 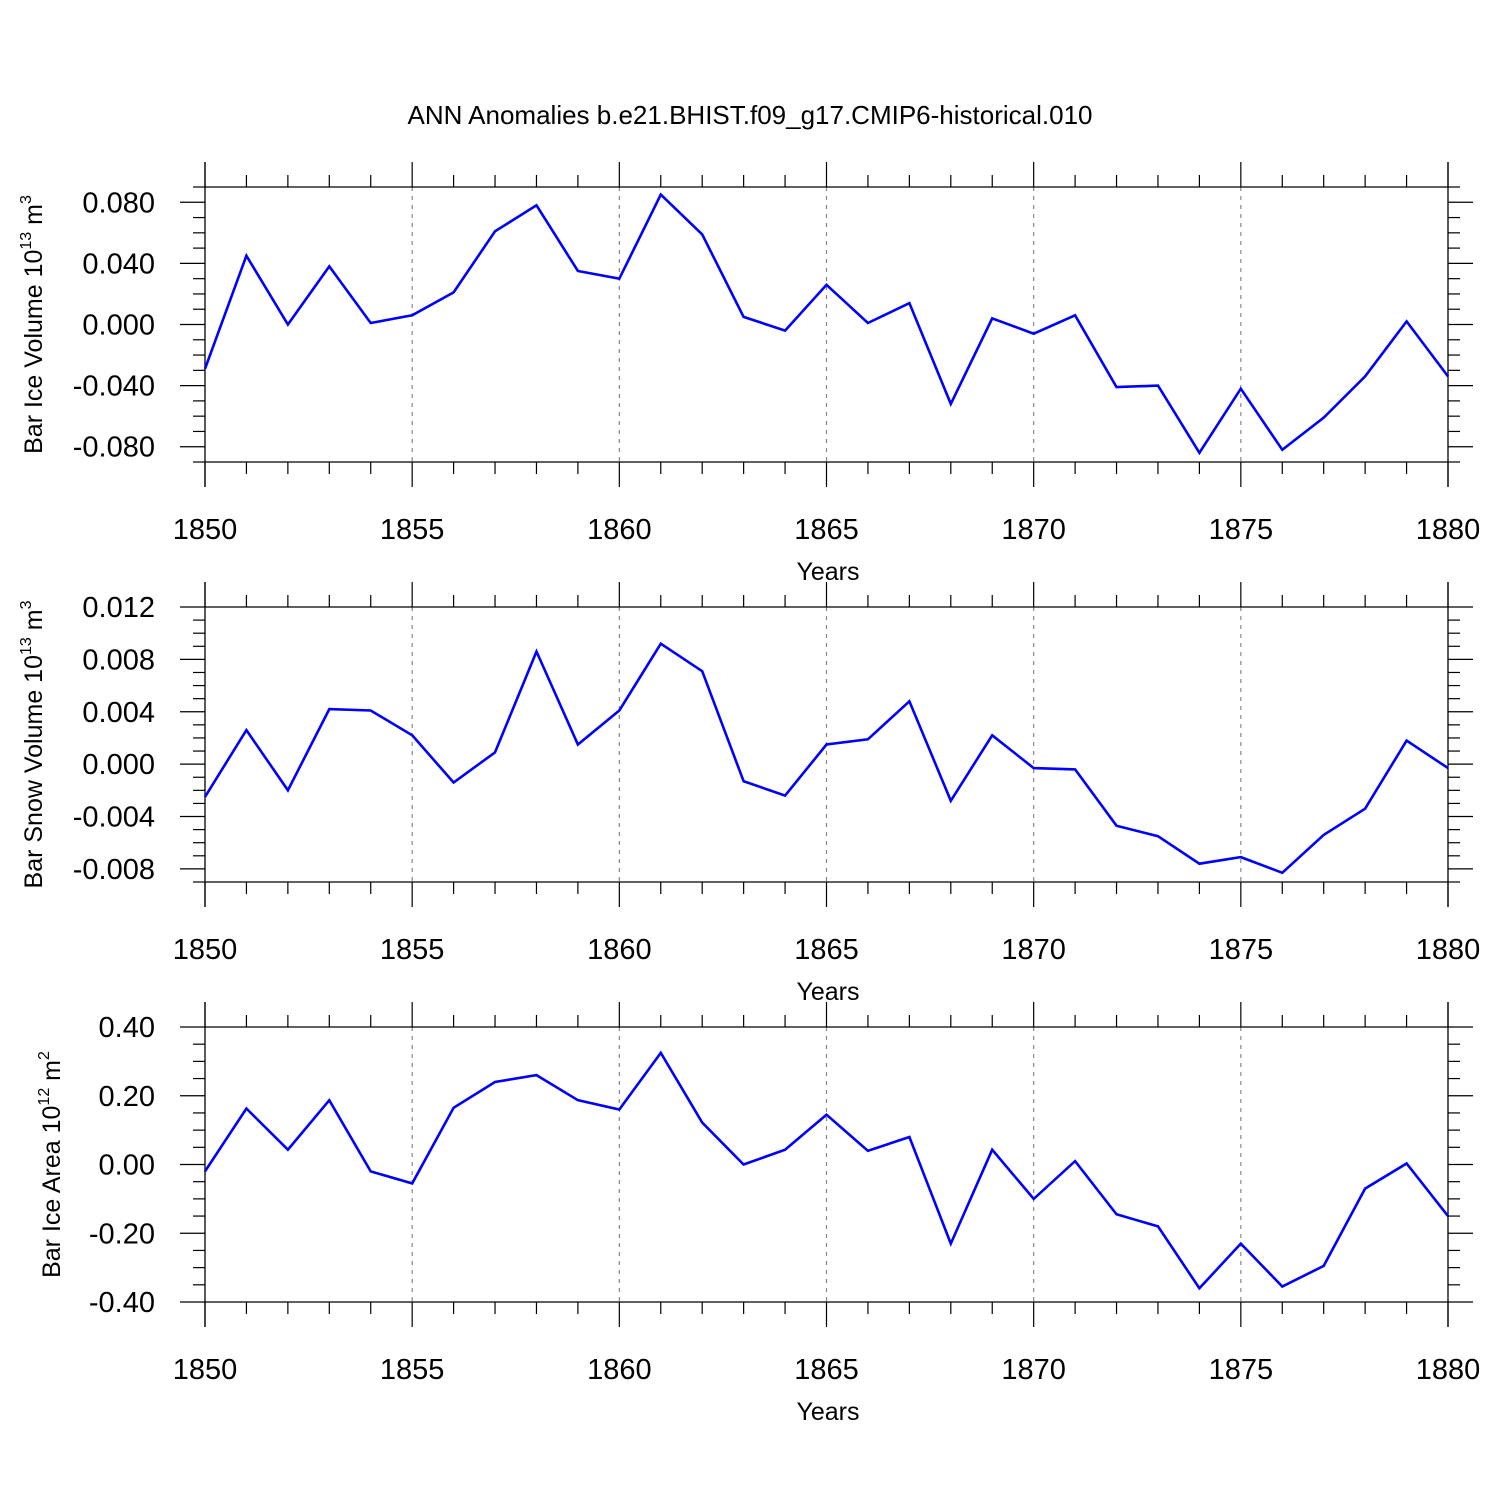 What do you see at coordinates (34, 771) in the screenshot?
I see `y-axis-label-main: Bar Snow Volume 10` at bounding box center [34, 771].